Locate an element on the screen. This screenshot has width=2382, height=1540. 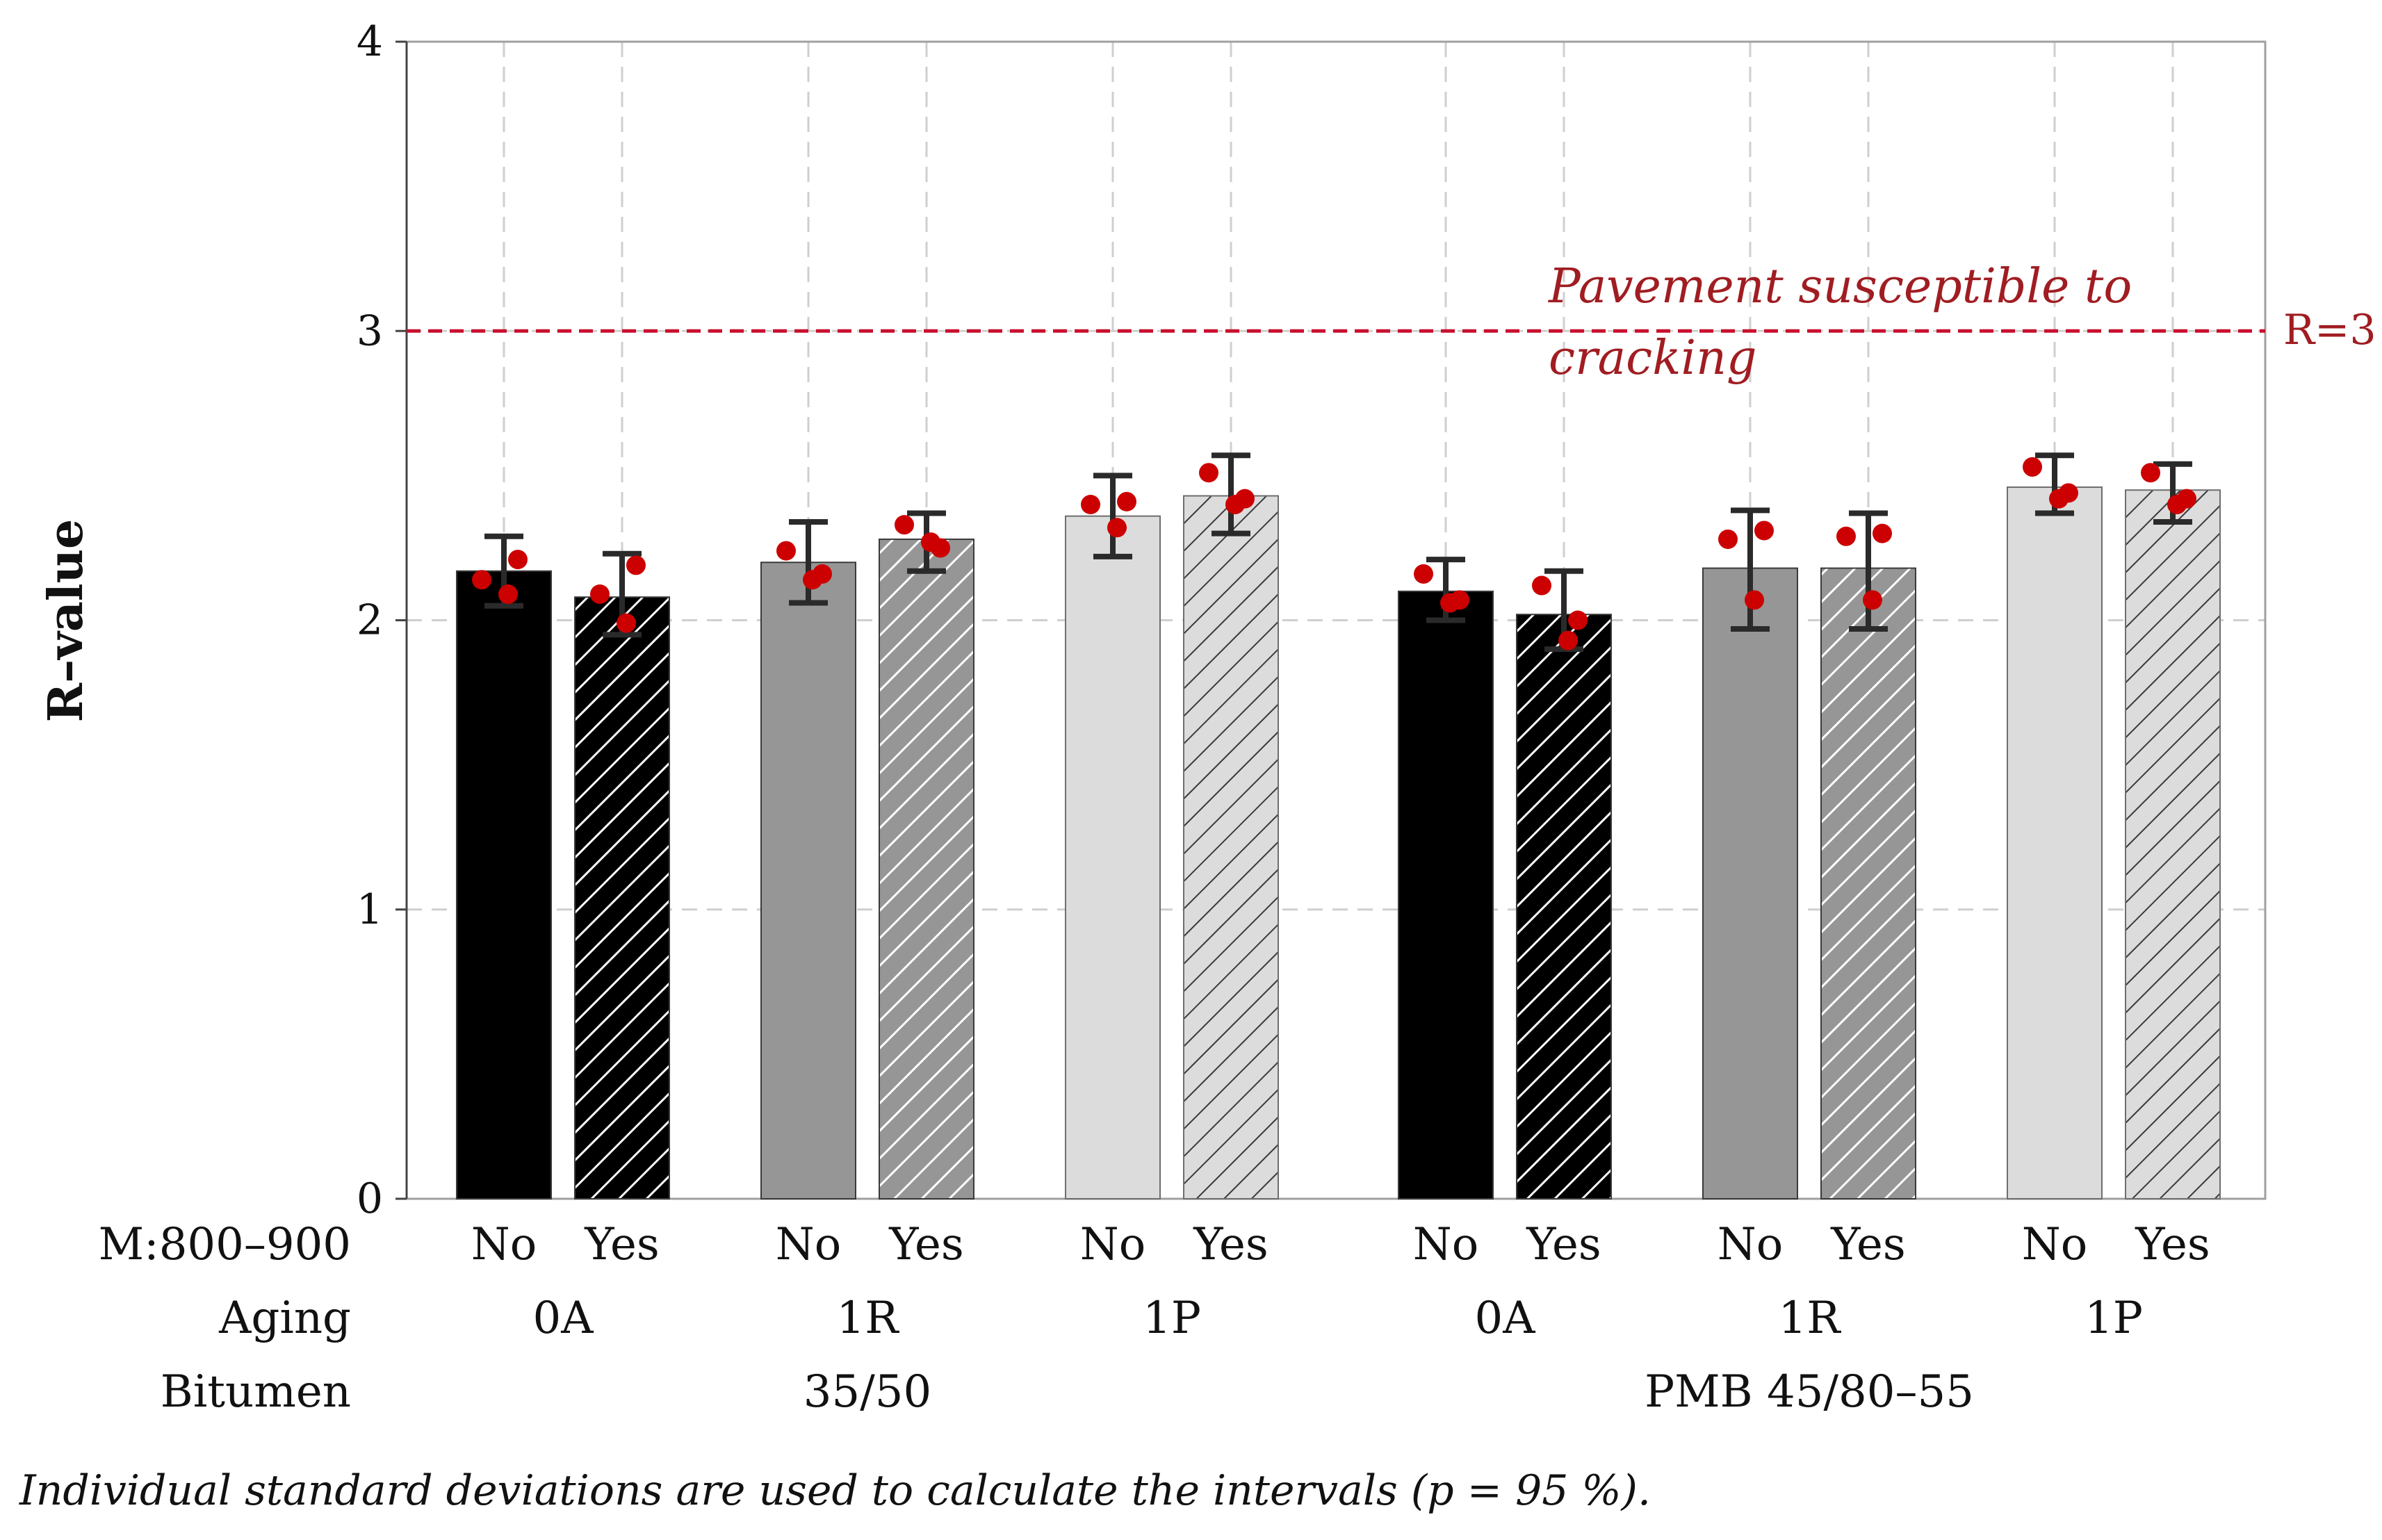
x-label-m-6: No is located at coordinates (1446, 1244).